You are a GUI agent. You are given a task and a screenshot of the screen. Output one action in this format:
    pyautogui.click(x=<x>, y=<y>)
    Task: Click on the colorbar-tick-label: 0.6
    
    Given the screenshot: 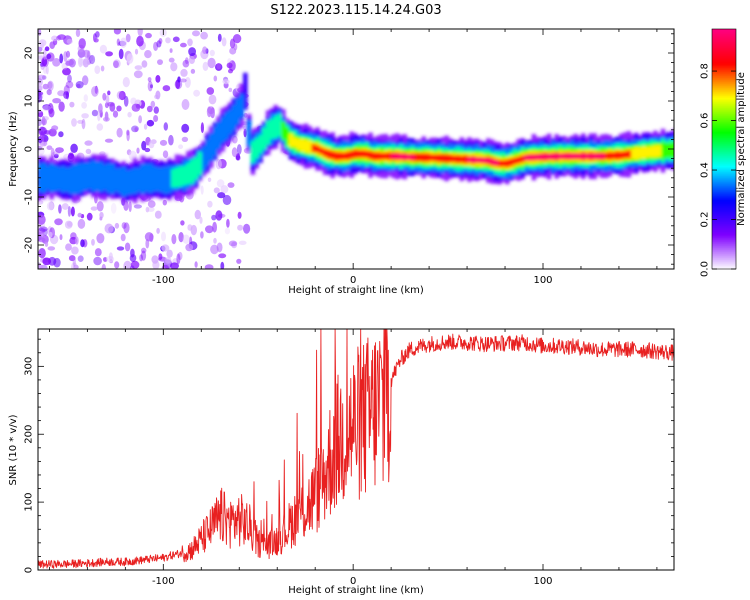 What is the action you would take?
    pyautogui.click(x=705, y=121)
    